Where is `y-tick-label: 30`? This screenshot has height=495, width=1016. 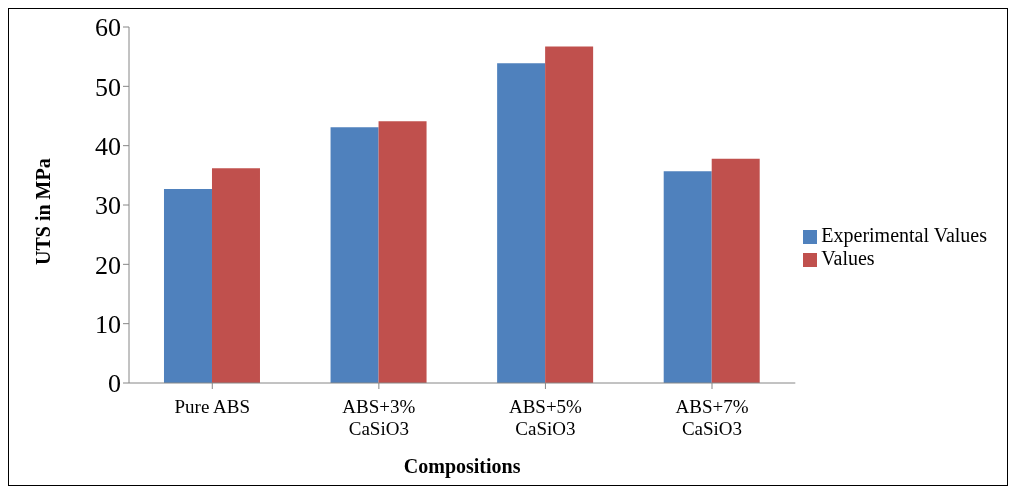
y-tick-label: 30 is located at coordinates (108, 206).